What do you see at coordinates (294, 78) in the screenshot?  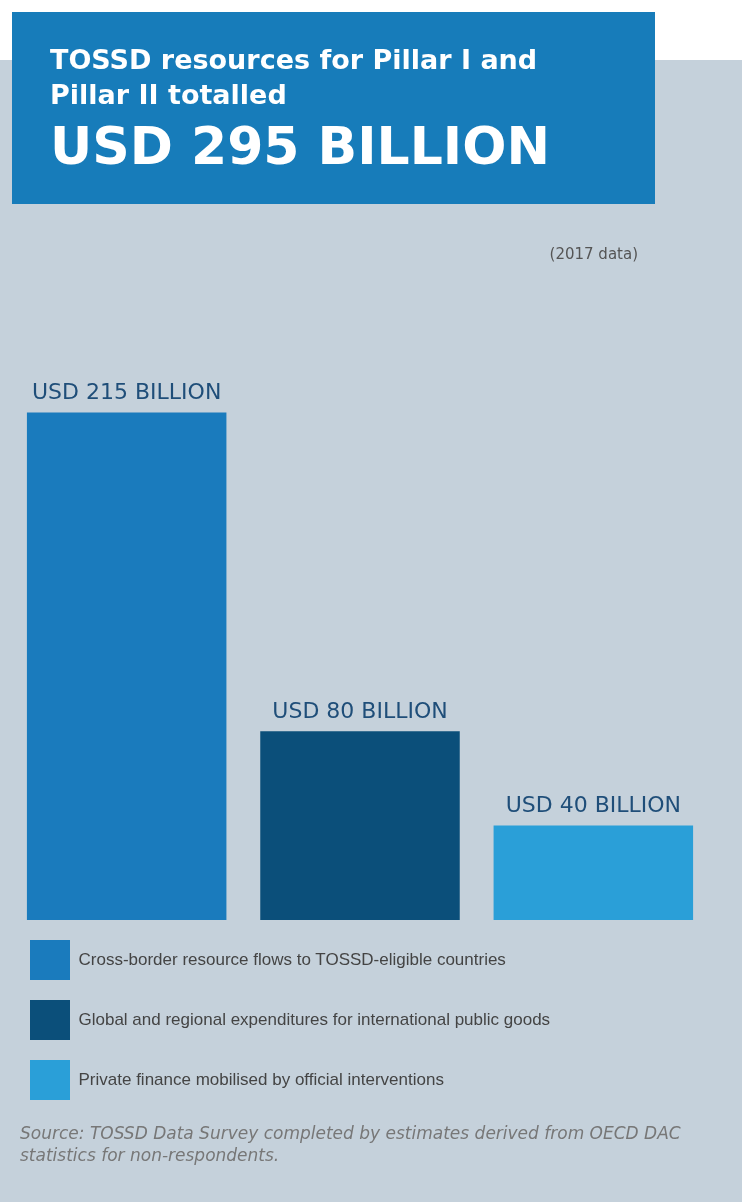 I see `chart-title: TOSSD resources for Pillar I and Pillar II totalled` at bounding box center [294, 78].